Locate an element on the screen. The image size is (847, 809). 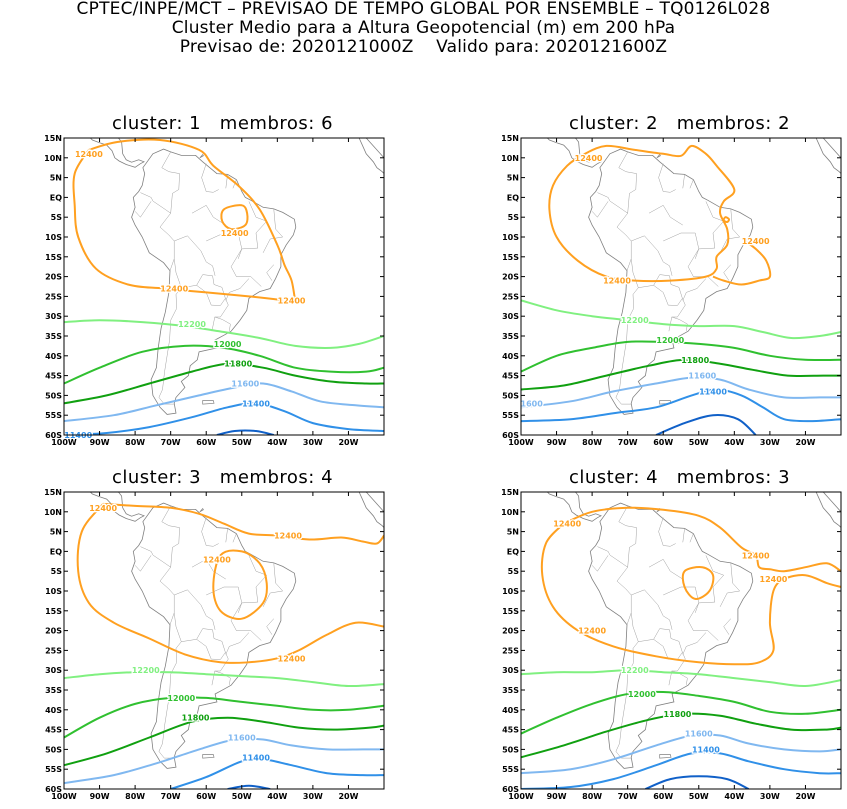
map-border is located at coordinates (224, 286).